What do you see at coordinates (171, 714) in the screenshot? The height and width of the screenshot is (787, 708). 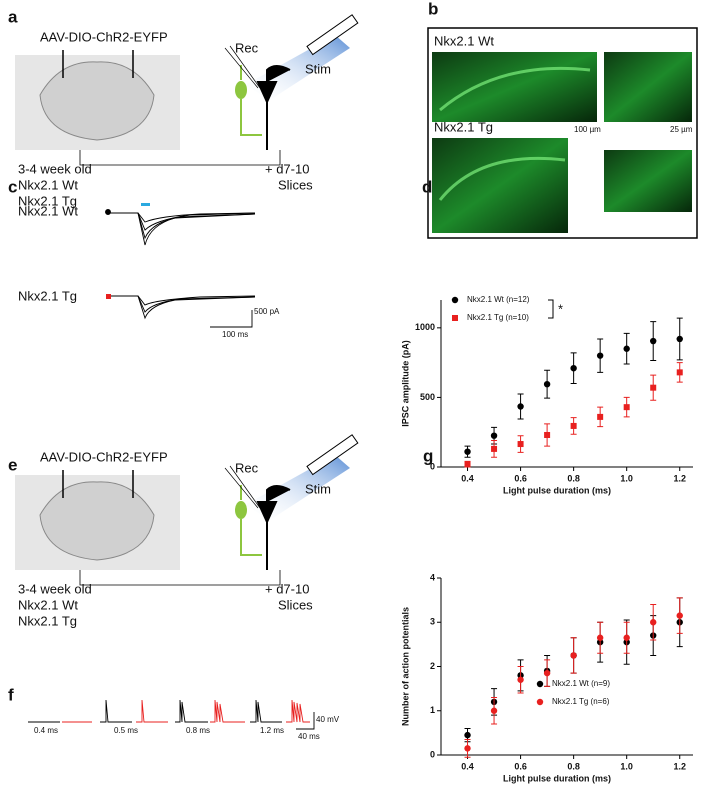 I see `panel-f-traces` at bounding box center [171, 714].